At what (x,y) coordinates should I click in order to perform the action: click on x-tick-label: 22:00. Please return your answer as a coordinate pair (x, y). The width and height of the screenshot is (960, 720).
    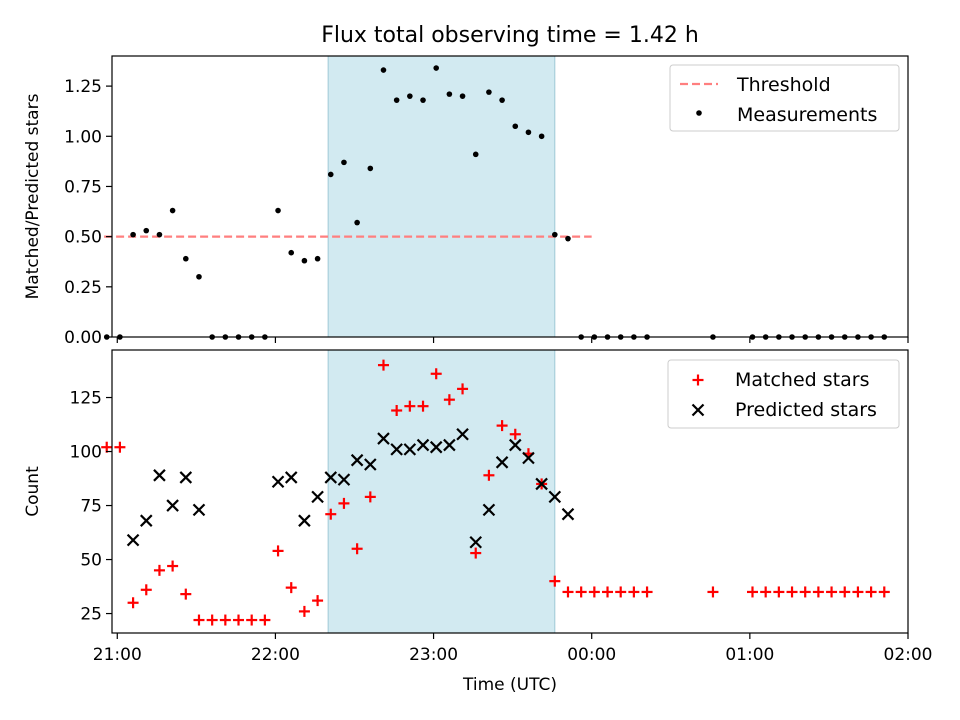
    Looking at the image, I should click on (275, 655).